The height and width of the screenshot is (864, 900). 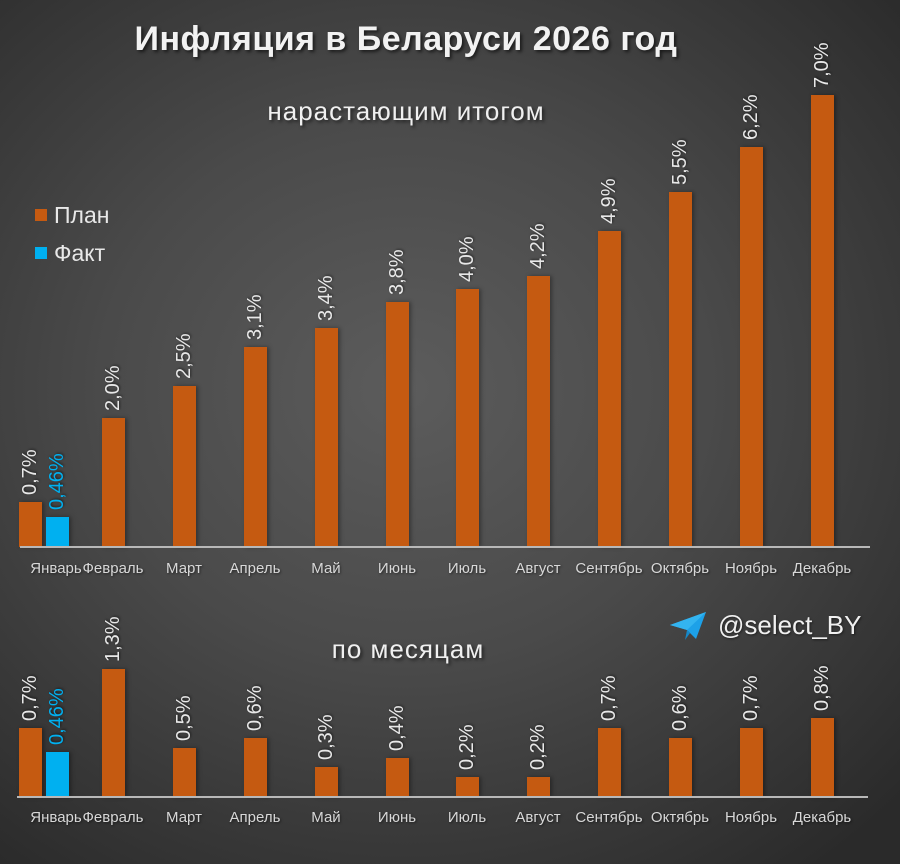 What do you see at coordinates (82, 214) in the screenshot?
I see `legend-label-plan: План` at bounding box center [82, 214].